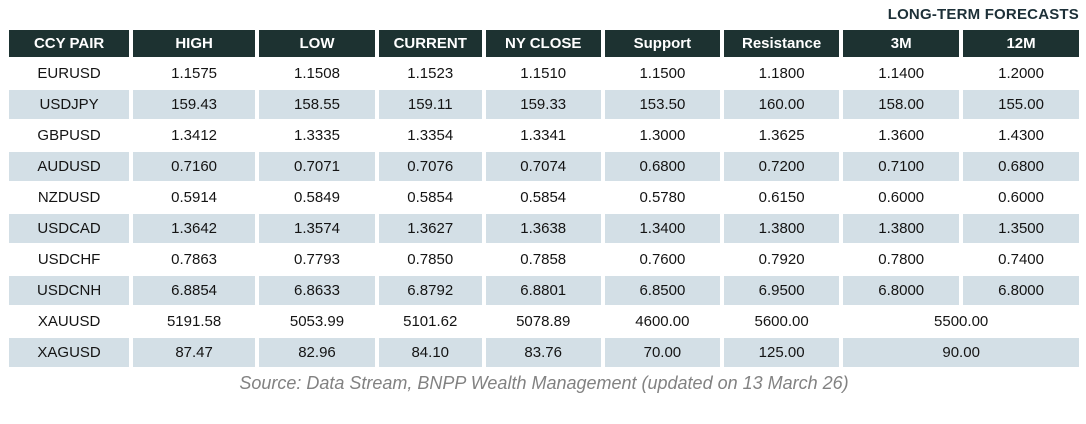 This screenshot has width=1086, height=424. What do you see at coordinates (194, 321) in the screenshot?
I see `value-cell: 5191.58` at bounding box center [194, 321].